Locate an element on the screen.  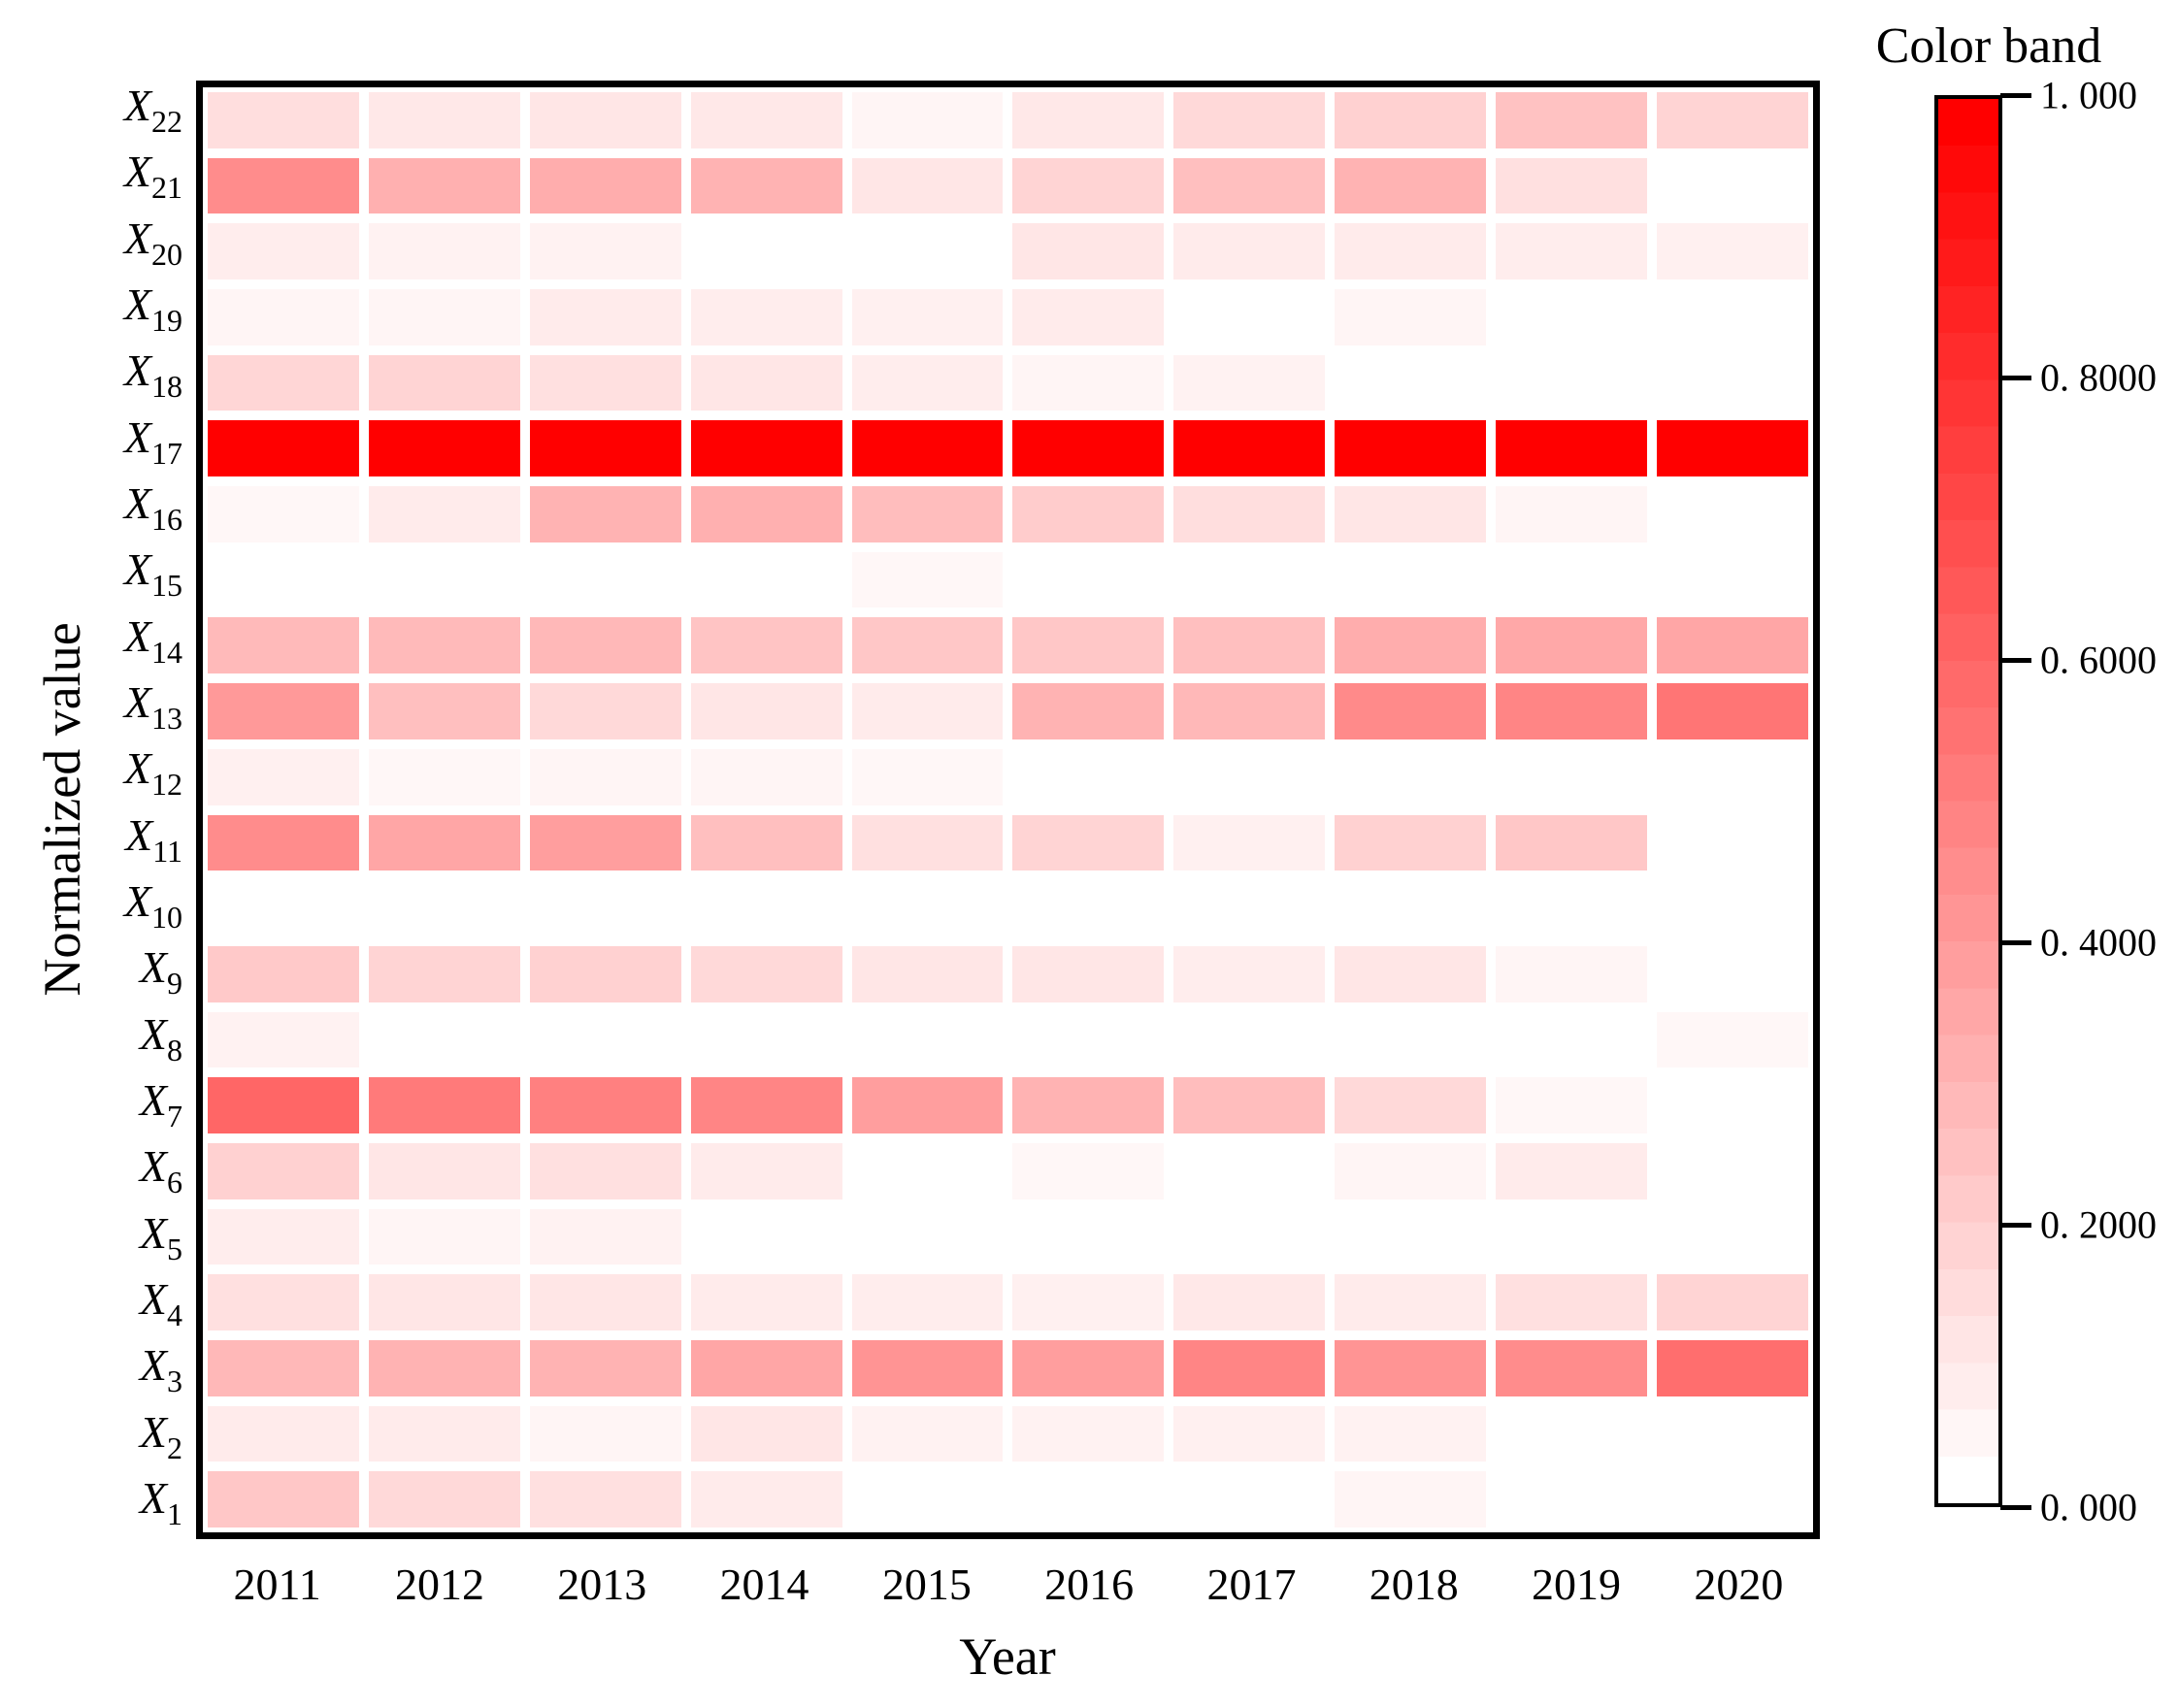
y-axis-title: Normalized value is located at coordinates (62, 809).